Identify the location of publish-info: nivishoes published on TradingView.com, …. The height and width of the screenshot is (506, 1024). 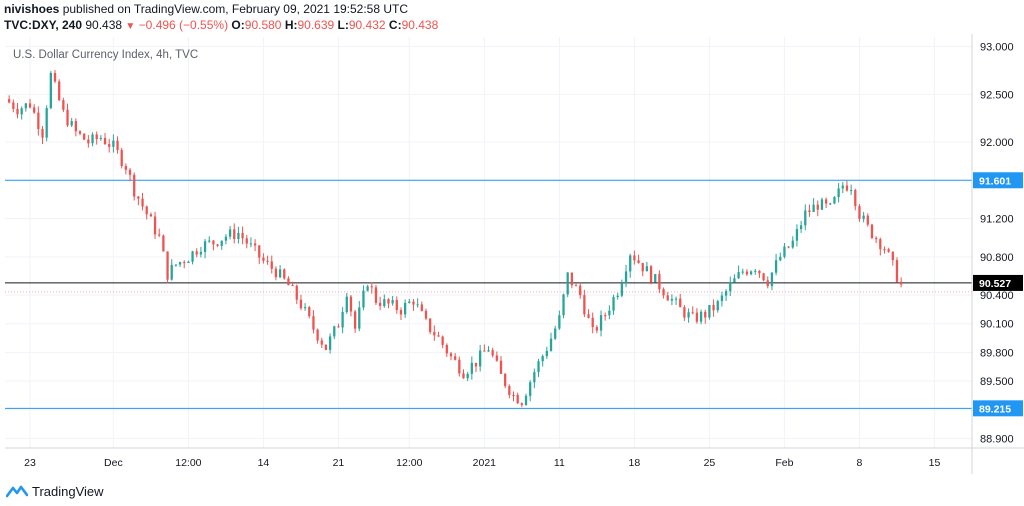
(504, 9).